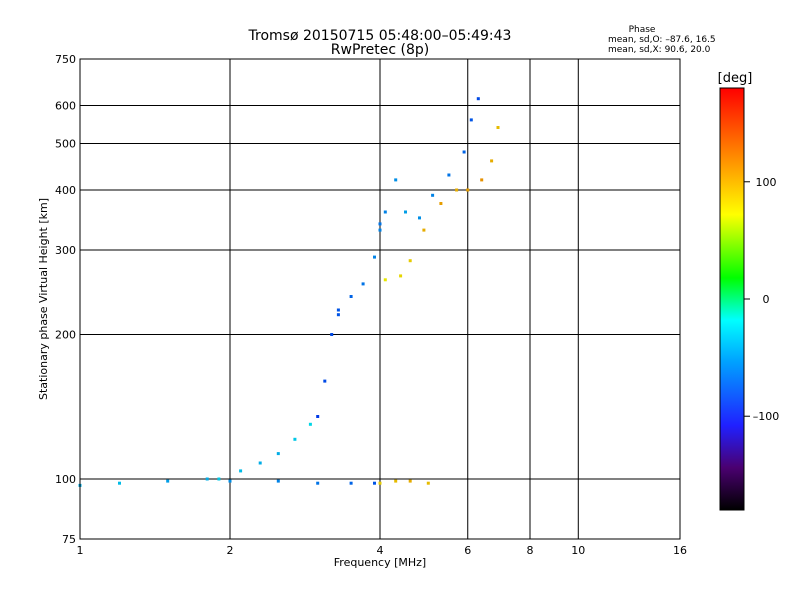 This screenshot has width=800, height=600. What do you see at coordinates (380, 36) in the screenshot?
I see `chart-title: Tromsø 20150715 05:48:00–05:49:43` at bounding box center [380, 36].